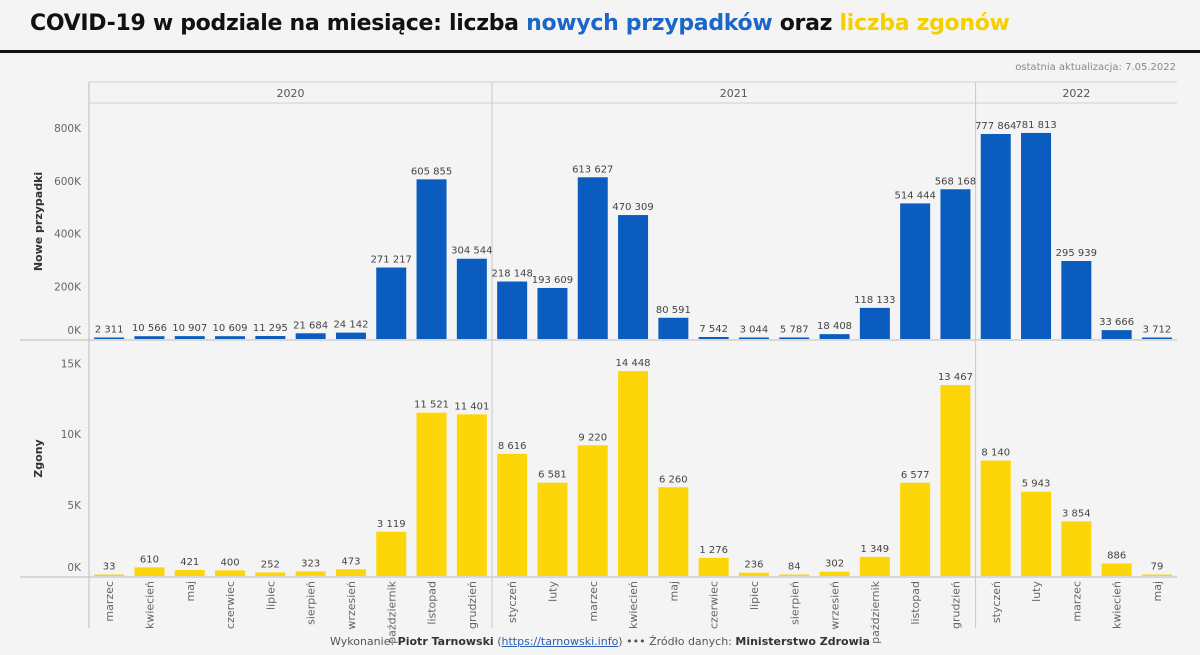 Image resolution: width=1200 pixels, height=655 pixels. Describe the element at coordinates (512, 446) in the screenshot. I see `bar-value-label: 8 616` at that location.